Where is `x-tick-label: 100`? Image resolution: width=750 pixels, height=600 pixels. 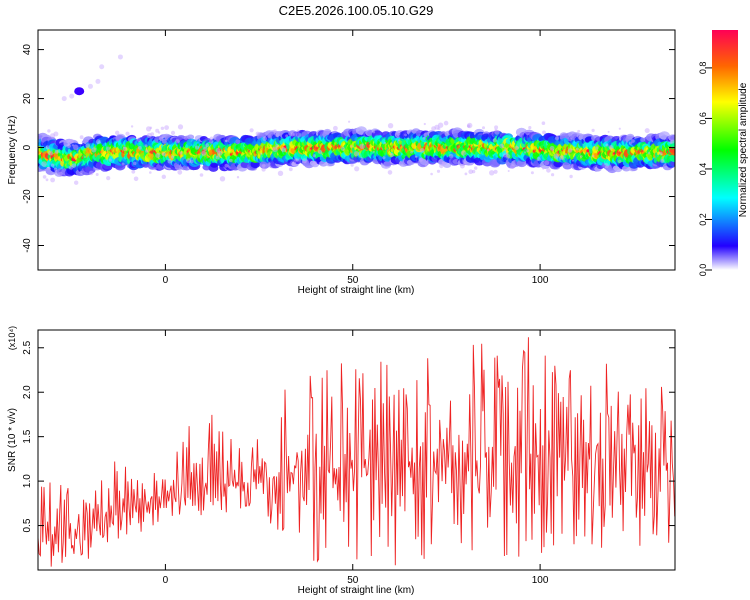 x-tick-label: 100 is located at coordinates (540, 580).